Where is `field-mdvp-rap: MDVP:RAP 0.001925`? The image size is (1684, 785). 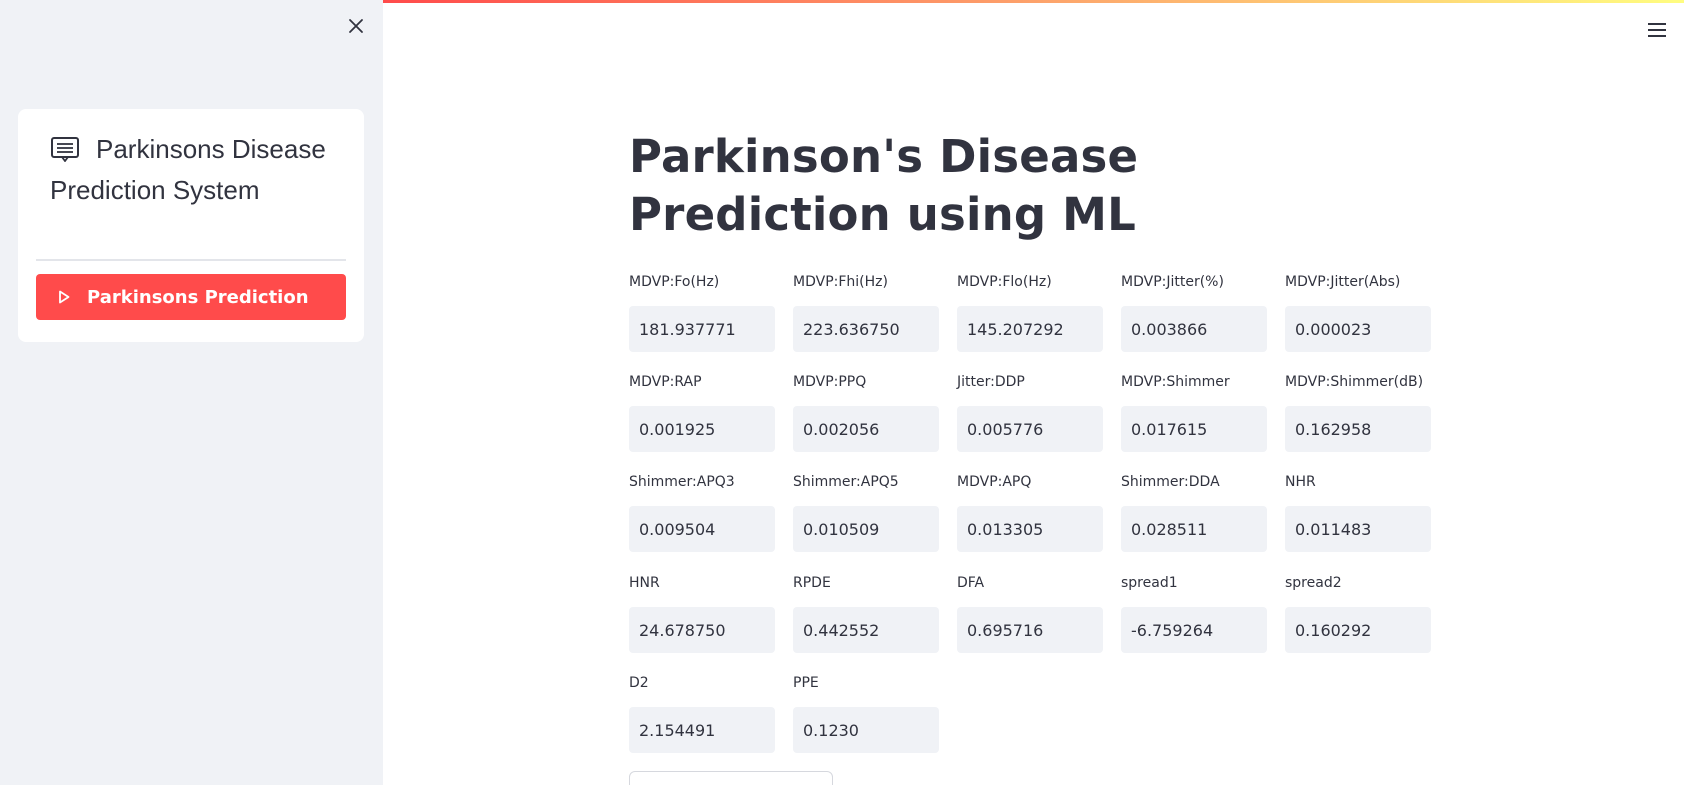 field-mdvp-rap: MDVP:RAP 0.001925 is located at coordinates (702, 412).